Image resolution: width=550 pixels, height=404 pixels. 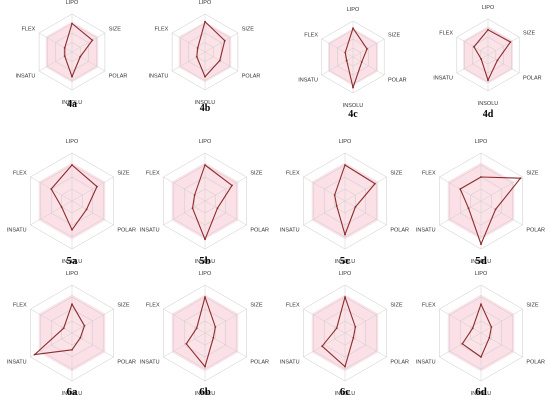 I want to click on radar-panel-6b: LIPO SIZE POLAR INSOLU INSATU FLEX 6b, so click(x=204, y=334).